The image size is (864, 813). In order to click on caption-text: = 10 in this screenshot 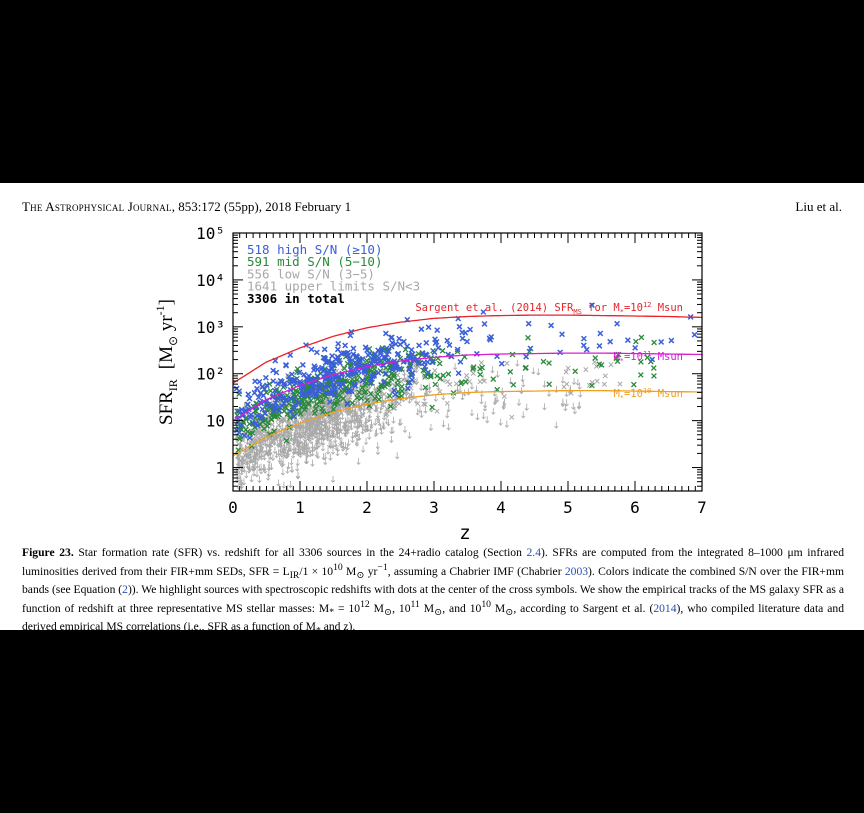, I will do `click(347, 608)`.